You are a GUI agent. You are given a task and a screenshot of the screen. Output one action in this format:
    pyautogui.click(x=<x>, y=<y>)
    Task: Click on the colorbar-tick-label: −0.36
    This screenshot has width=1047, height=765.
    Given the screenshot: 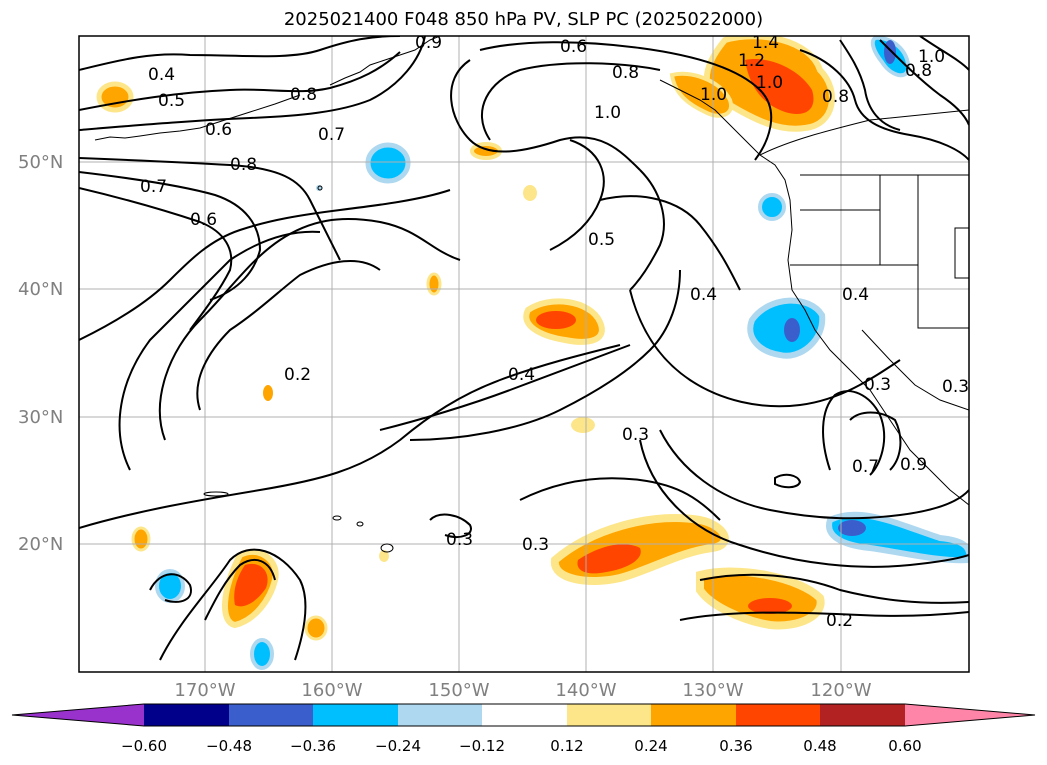 What is the action you would take?
    pyautogui.click(x=313, y=746)
    